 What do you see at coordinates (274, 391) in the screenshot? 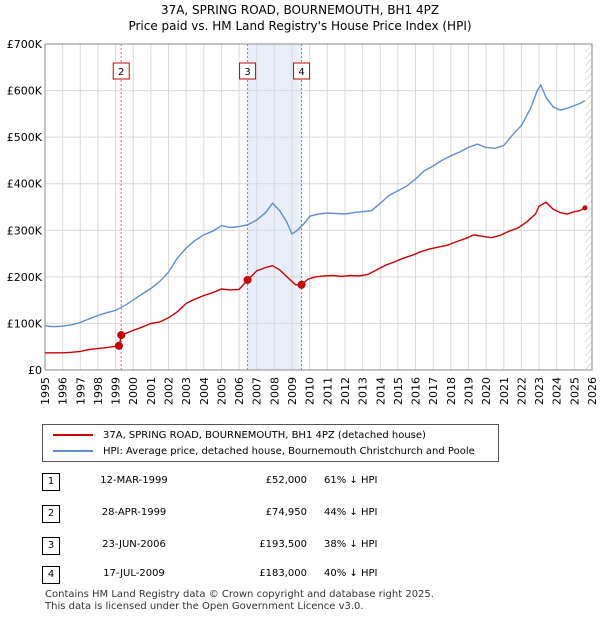
I see `x-tick-label: 2008` at bounding box center [274, 391].